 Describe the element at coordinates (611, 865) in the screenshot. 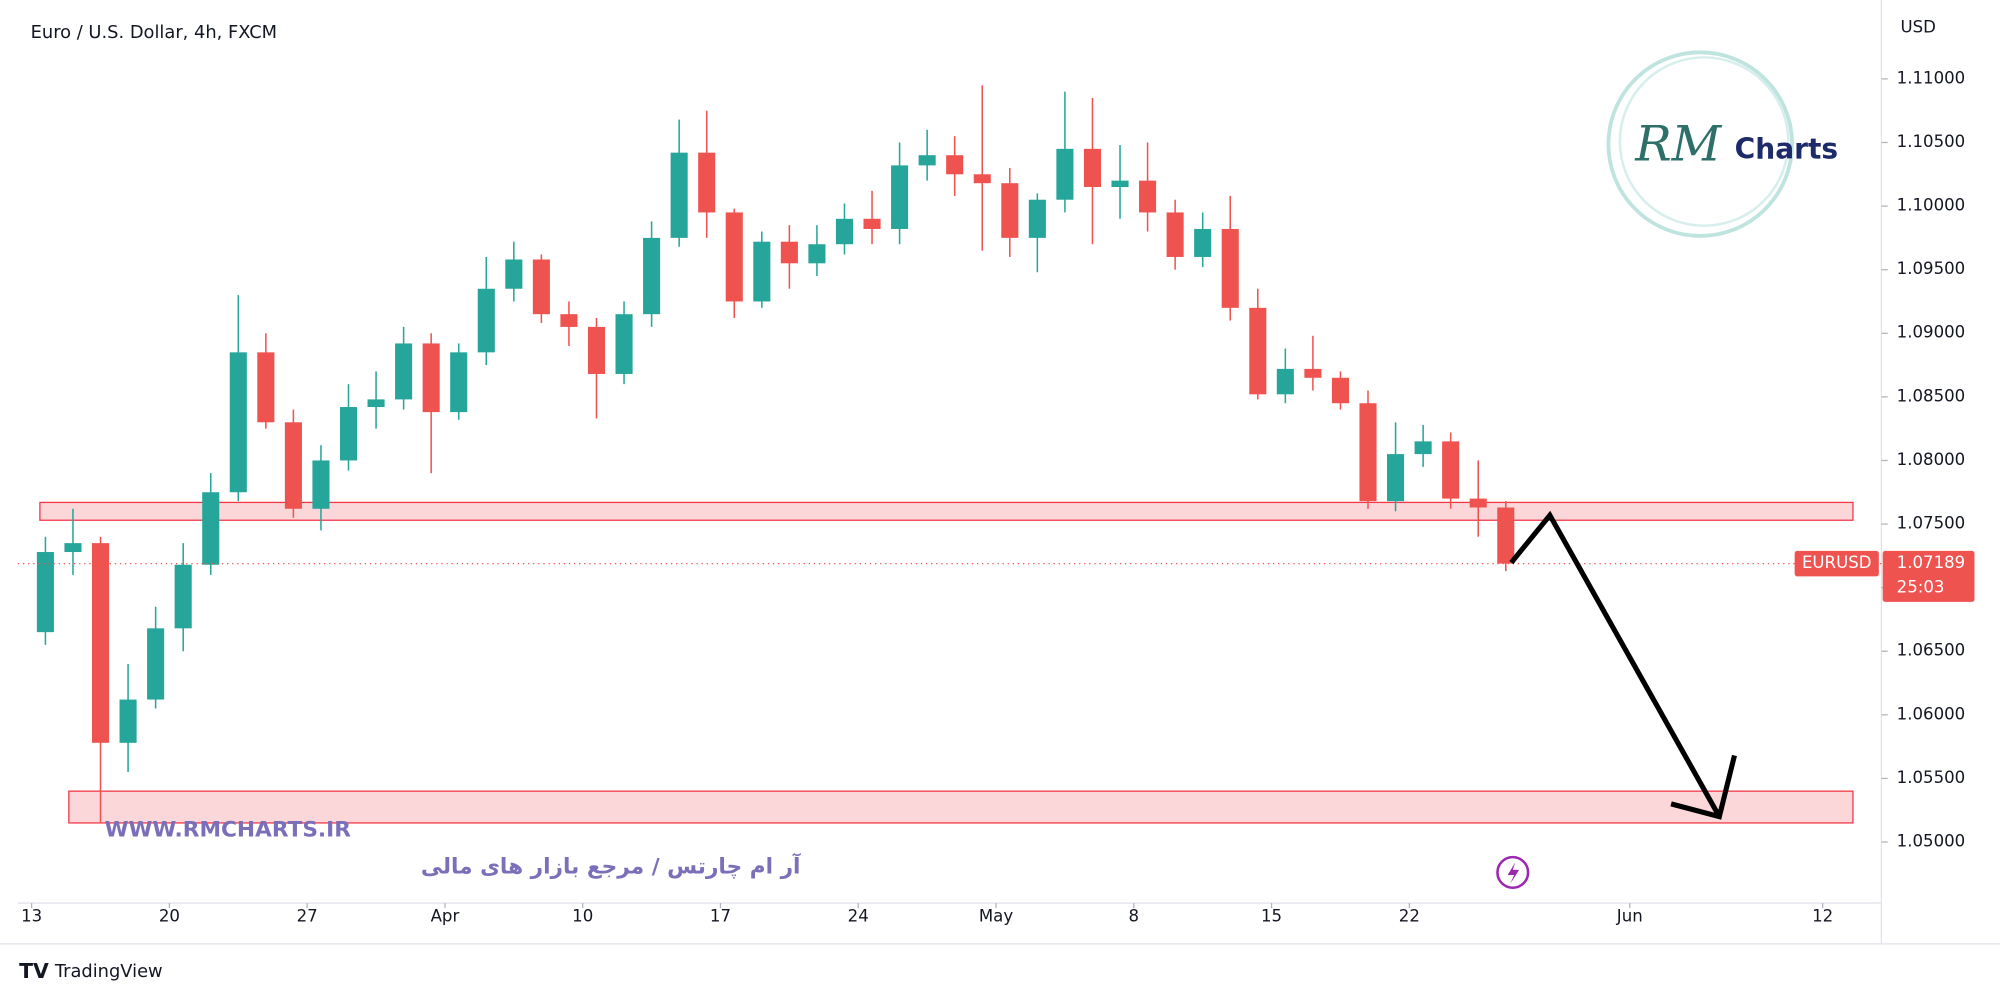

I see `tagline: آر ام چارتس / مرجع بازار های مالی` at that location.